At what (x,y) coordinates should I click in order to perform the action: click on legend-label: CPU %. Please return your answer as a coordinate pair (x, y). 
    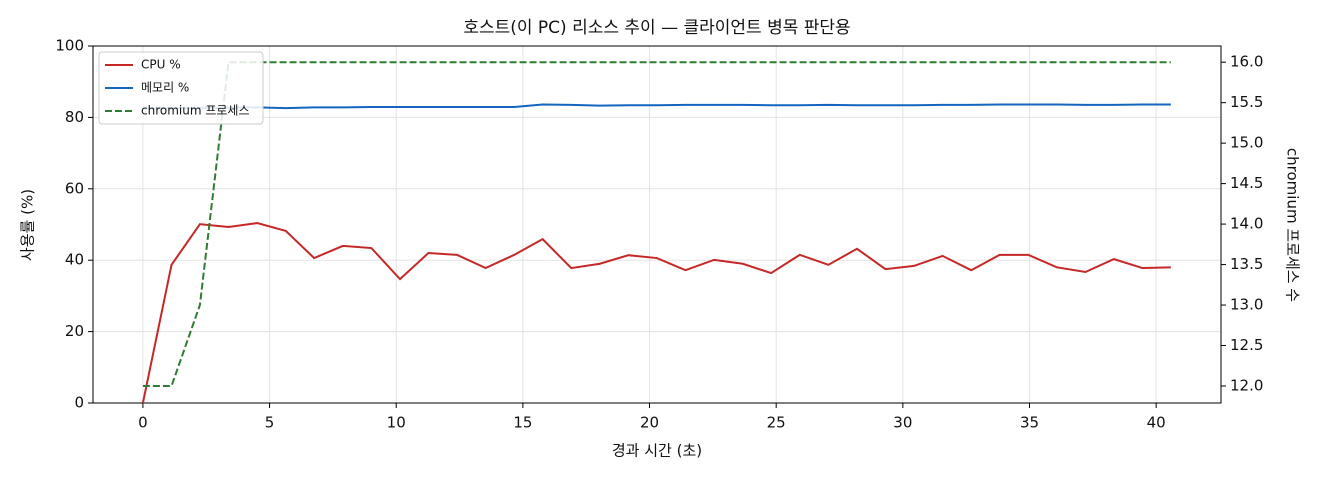
    Looking at the image, I should click on (161, 65).